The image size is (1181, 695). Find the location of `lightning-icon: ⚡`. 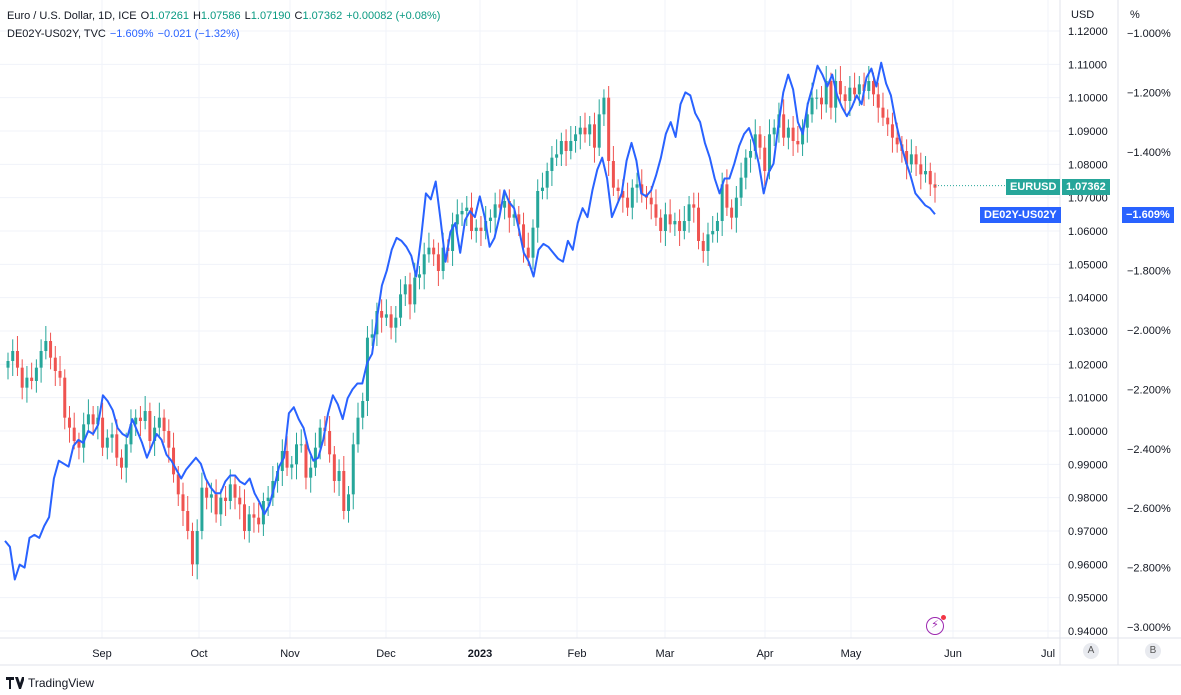

lightning-icon: ⚡ is located at coordinates (935, 626).